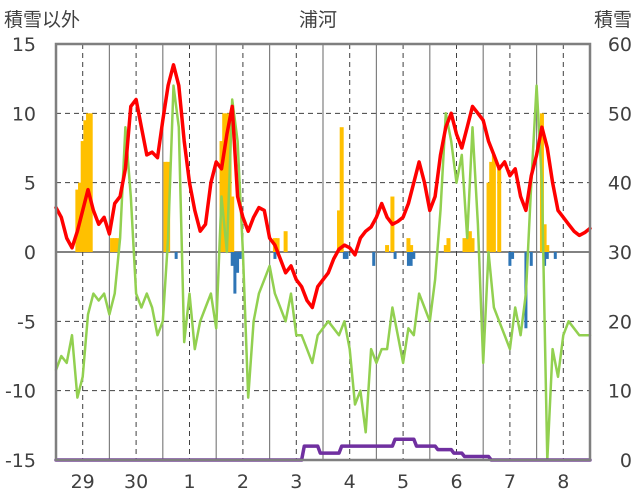 This screenshot has width=636, height=501. What do you see at coordinates (510, 482) in the screenshot?
I see `day-tick-label: 7` at bounding box center [510, 482].